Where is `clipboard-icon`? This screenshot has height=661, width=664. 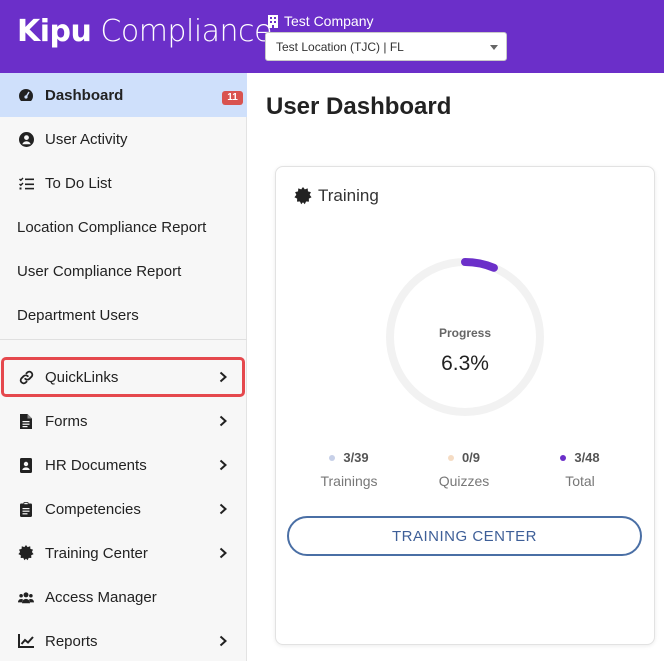
clipboard-icon is located at coordinates (26, 509).